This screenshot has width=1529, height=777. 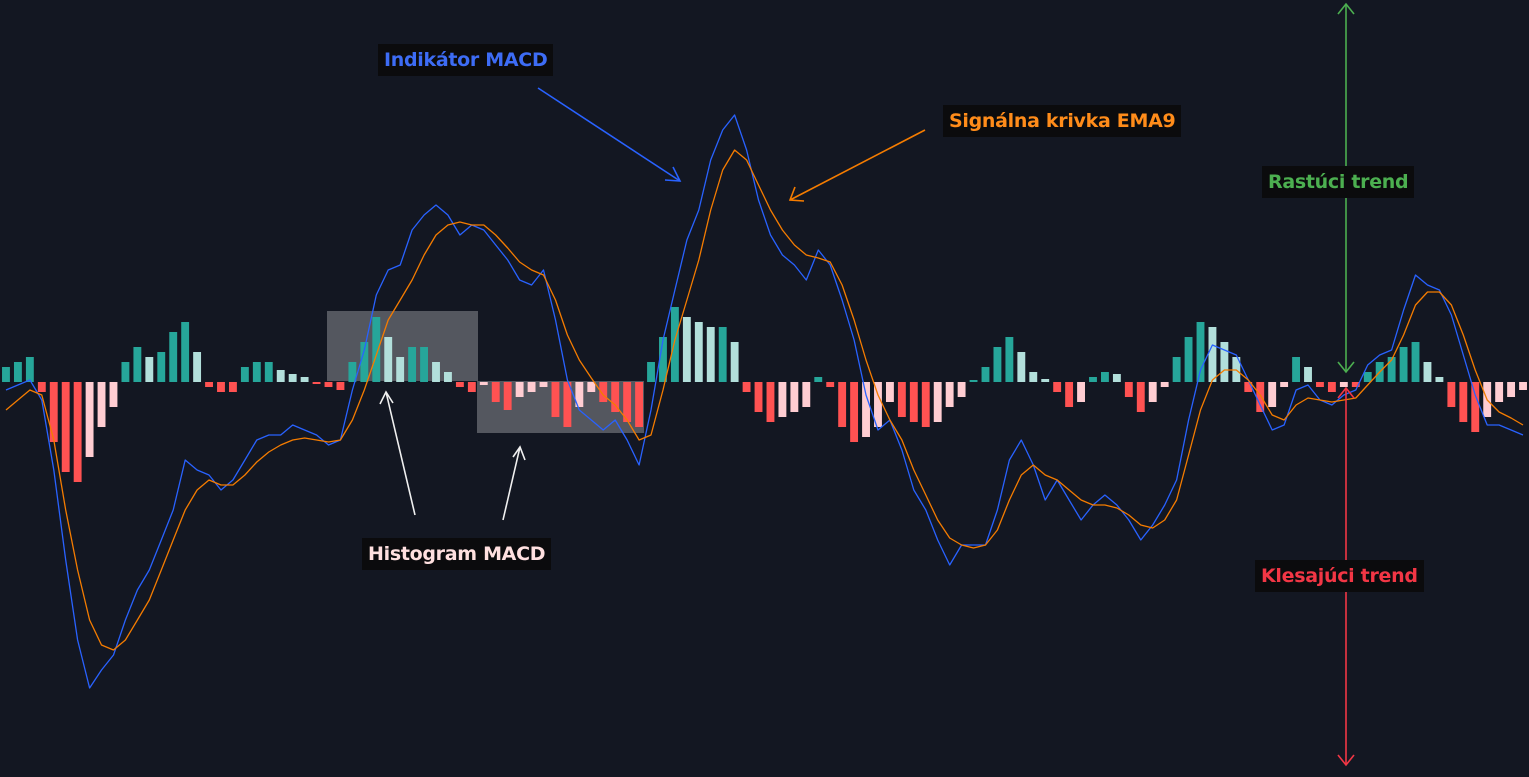 What do you see at coordinates (1062, 121) in the screenshot?
I see `annotation: Signálna krivka EMA9` at bounding box center [1062, 121].